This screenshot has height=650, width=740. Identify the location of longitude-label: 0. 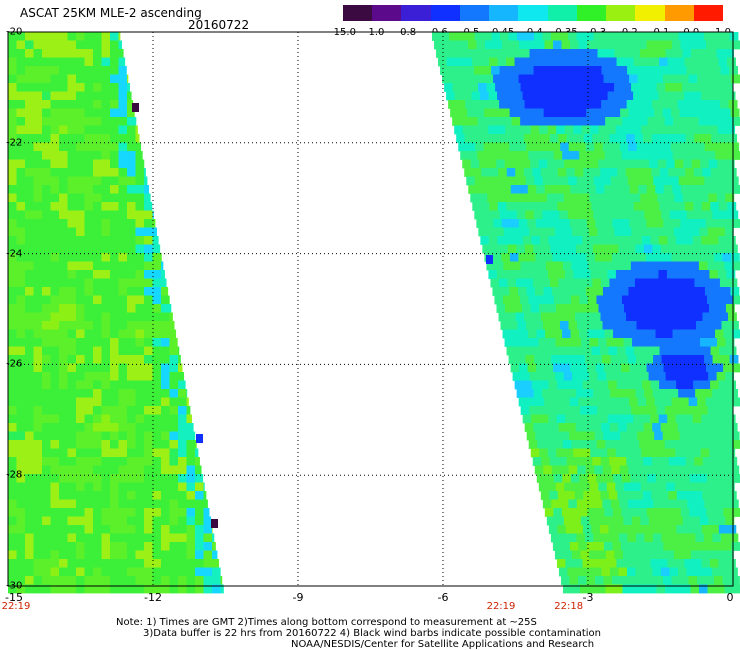
(730, 597).